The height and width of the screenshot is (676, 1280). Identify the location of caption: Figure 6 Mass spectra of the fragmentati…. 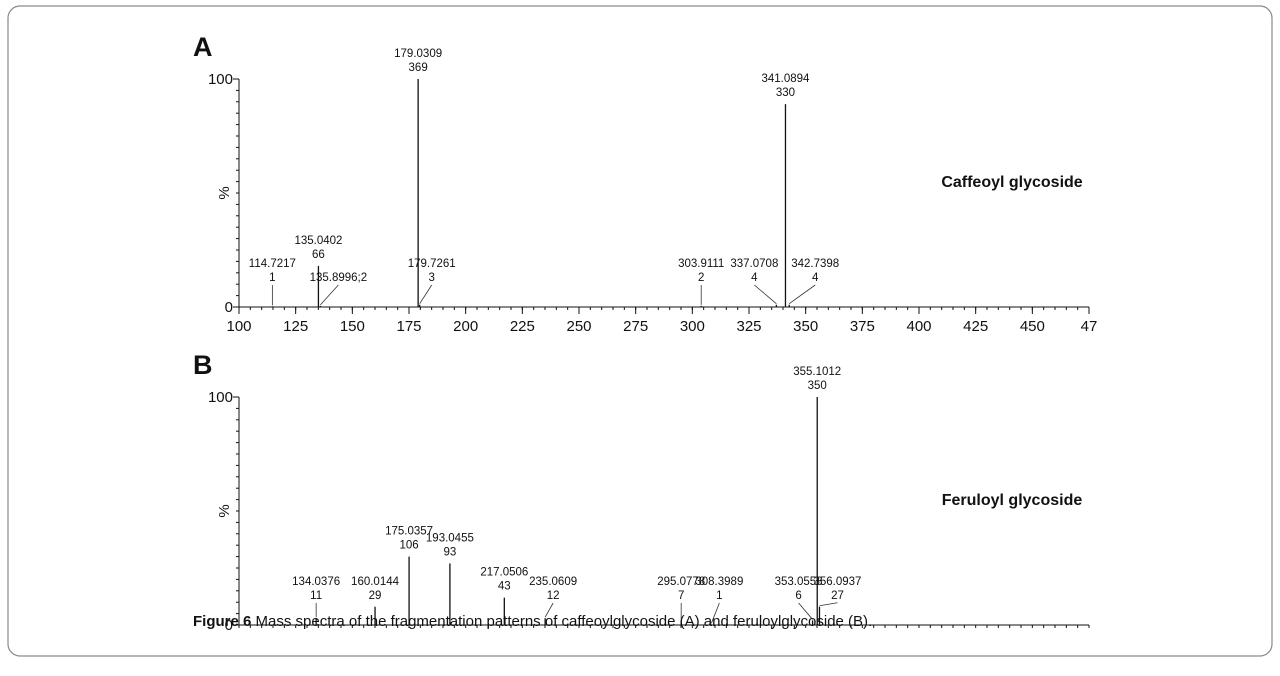
(532, 621).